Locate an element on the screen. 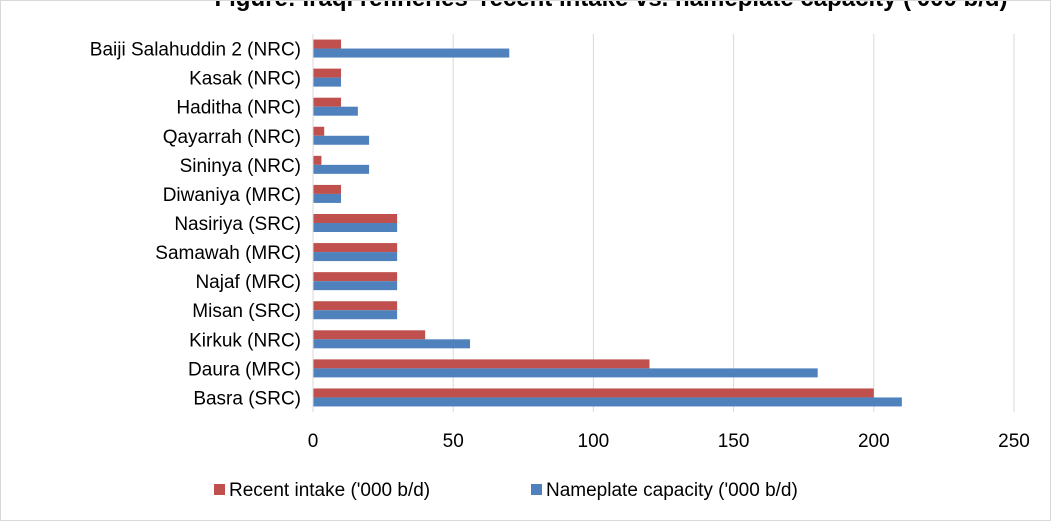 This screenshot has height=521, width=1051. legend-label: Nameplate capacity ('000 b/d) is located at coordinates (672, 490).